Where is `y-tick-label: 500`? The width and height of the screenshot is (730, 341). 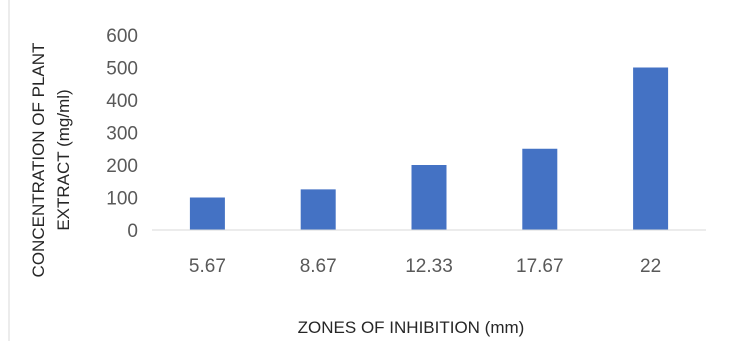 y-tick-label: 500 is located at coordinates (122, 69).